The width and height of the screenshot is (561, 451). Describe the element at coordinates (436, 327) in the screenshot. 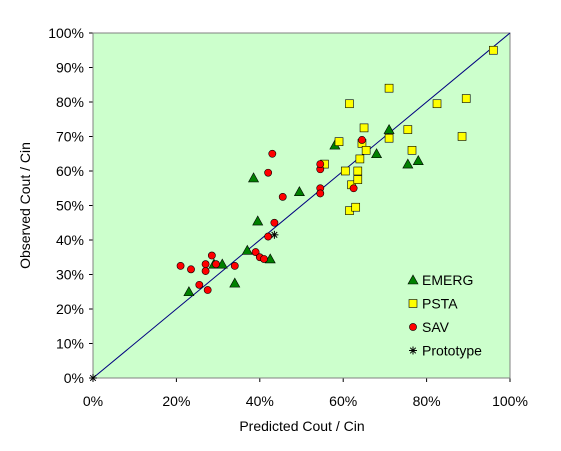

I see `legend-sav-label: SAV` at that location.